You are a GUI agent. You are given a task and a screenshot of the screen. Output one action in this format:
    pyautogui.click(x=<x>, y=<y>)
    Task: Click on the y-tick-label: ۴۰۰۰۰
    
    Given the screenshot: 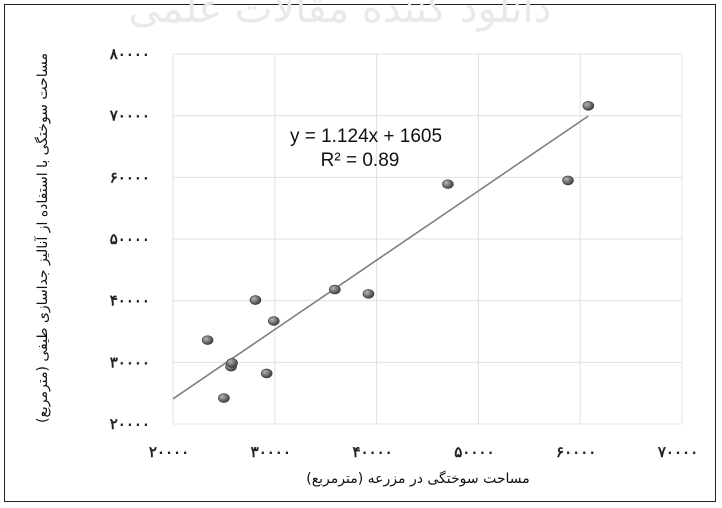 What is the action you would take?
    pyautogui.click(x=130, y=301)
    